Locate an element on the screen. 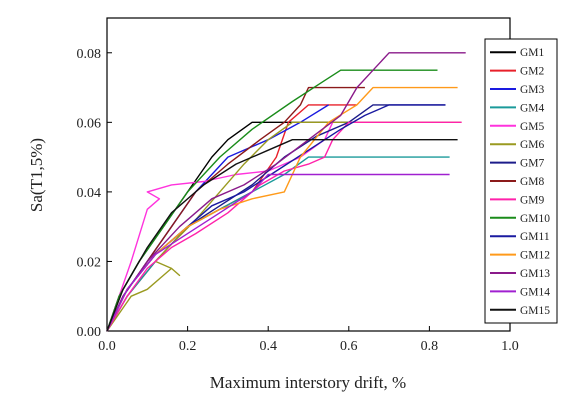 Image resolution: width=576 pixels, height=396 pixels. legend-label: GM11 is located at coordinates (535, 237).